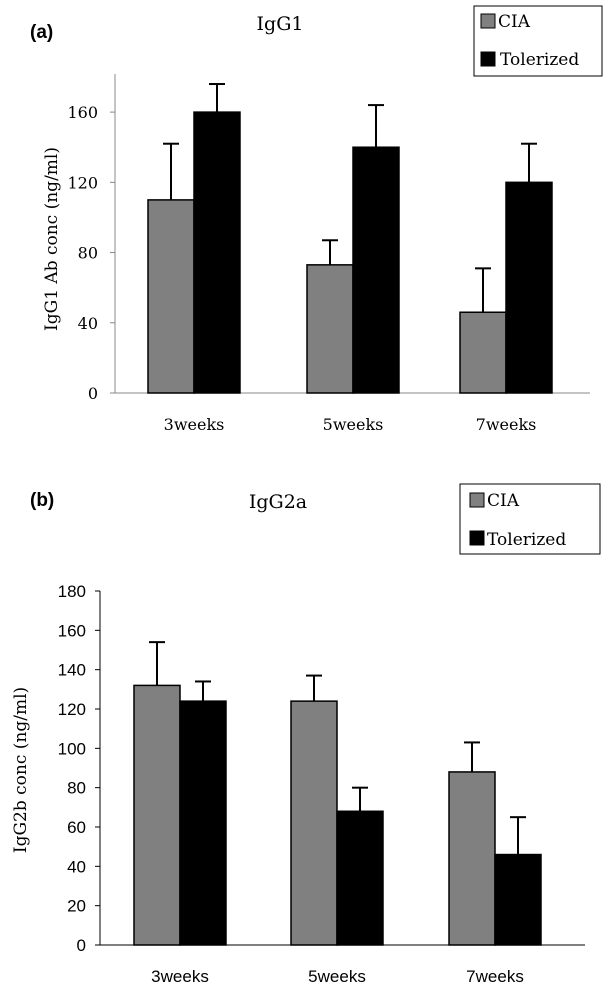  I want to click on legend-b: CIA Tolerized, so click(530, 519).